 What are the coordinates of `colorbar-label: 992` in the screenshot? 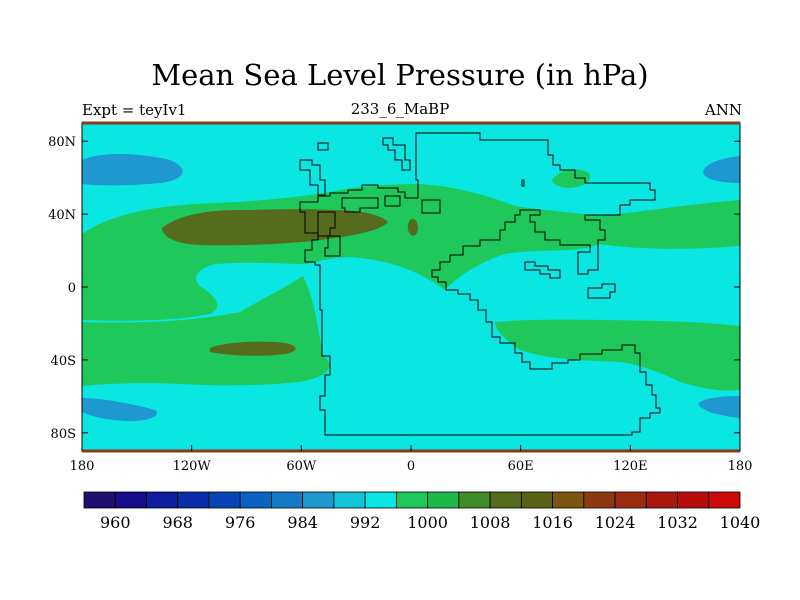 It's located at (365, 522).